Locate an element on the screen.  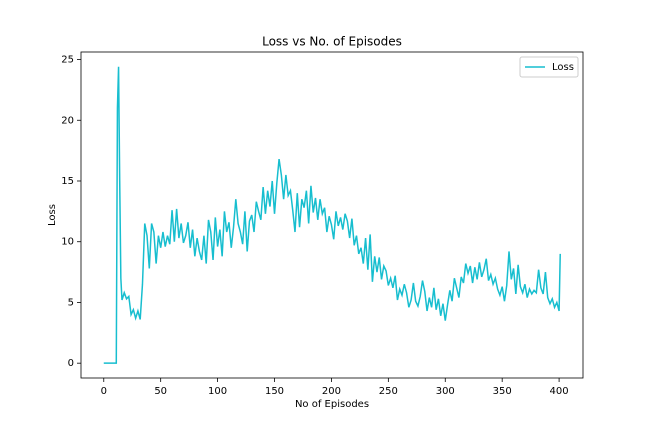
x-tick-label: 300 is located at coordinates (445, 391).